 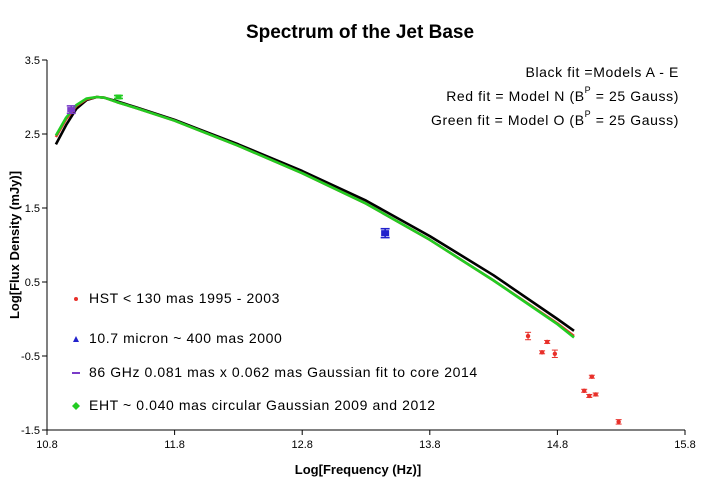 I want to click on fit-annotation: Black fit =Models A - E, so click(x=602, y=72).